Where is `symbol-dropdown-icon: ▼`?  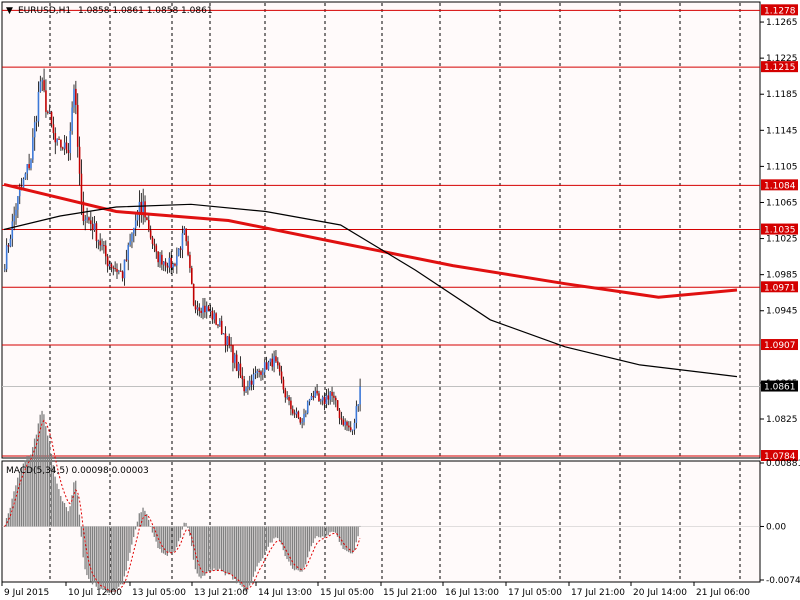
symbol-dropdown-icon: ▼ is located at coordinates (9, 11).